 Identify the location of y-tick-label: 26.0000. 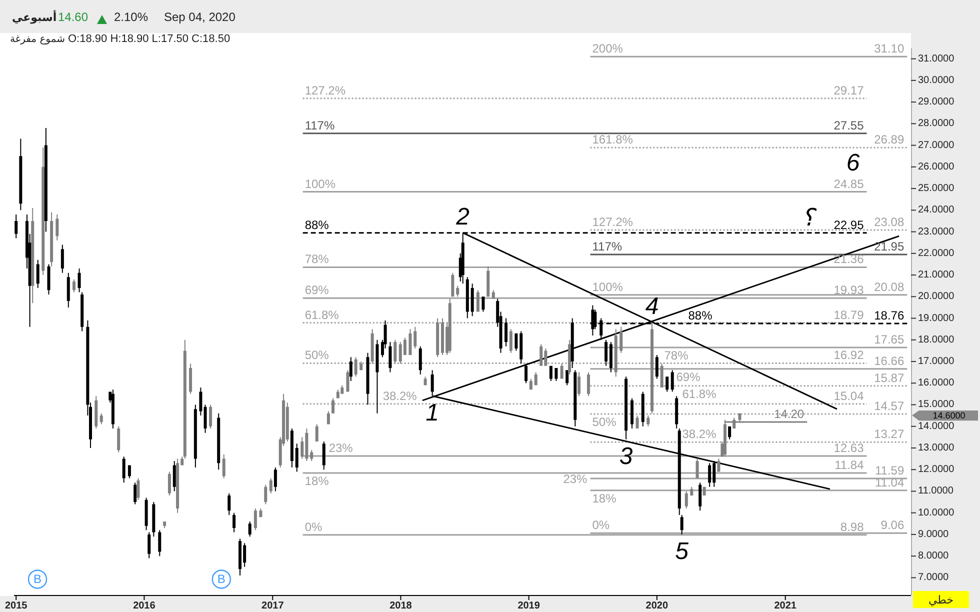
(936, 166).